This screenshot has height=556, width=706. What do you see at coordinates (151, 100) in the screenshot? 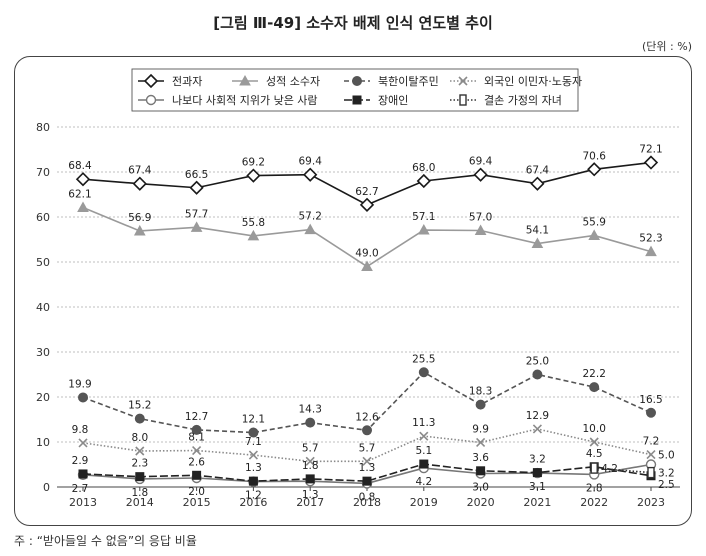
I see `open-circle-marker` at bounding box center [151, 100].